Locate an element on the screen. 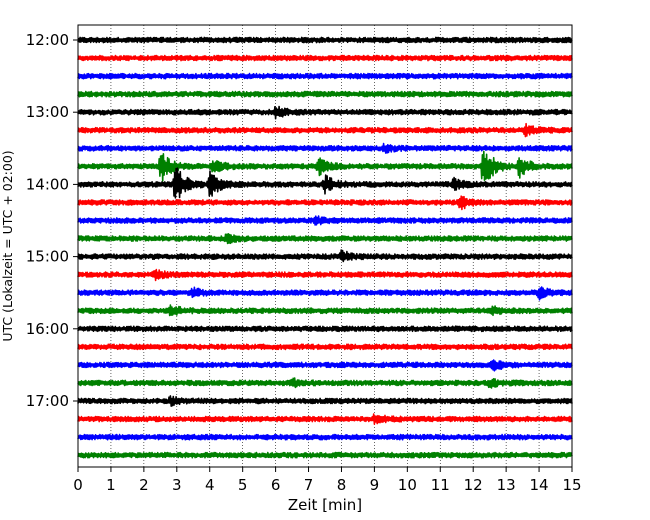  y-tick-label-5: 17:00 is located at coordinates (47, 401).